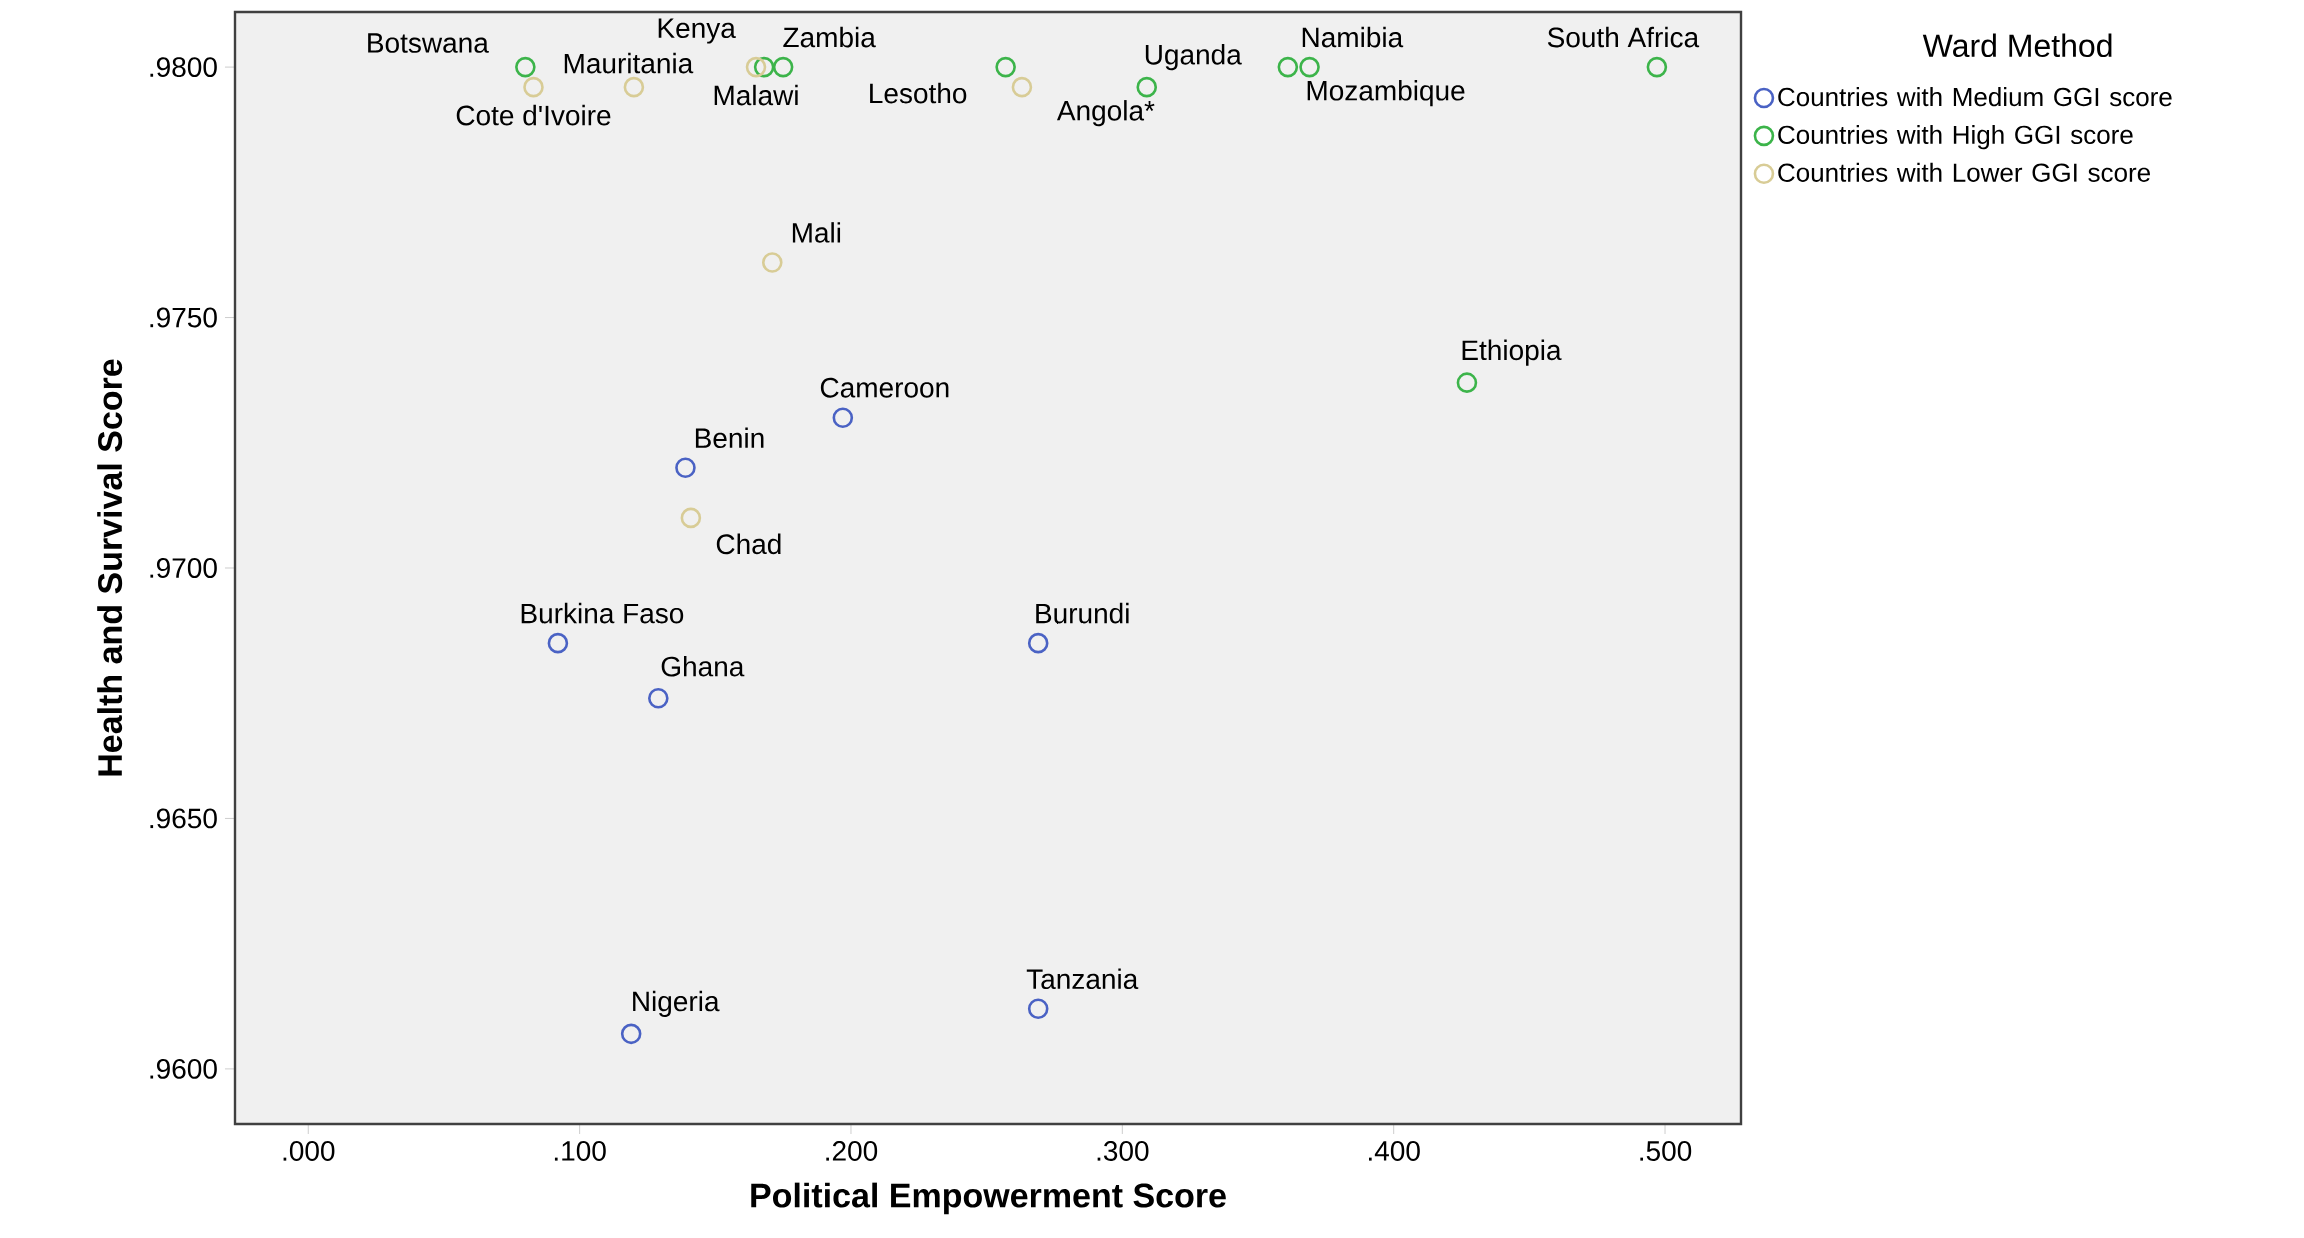 The width and height of the screenshot is (2304, 1238). Describe the element at coordinates (1975, 97) in the screenshot. I see `legend-label: Countries with Medium GGI score` at that location.